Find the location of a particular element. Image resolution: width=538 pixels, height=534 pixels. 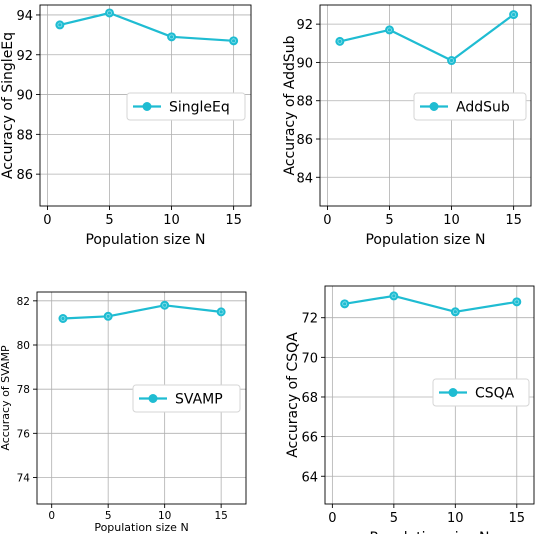

legend-label: SingleEq is located at coordinates (199, 108).